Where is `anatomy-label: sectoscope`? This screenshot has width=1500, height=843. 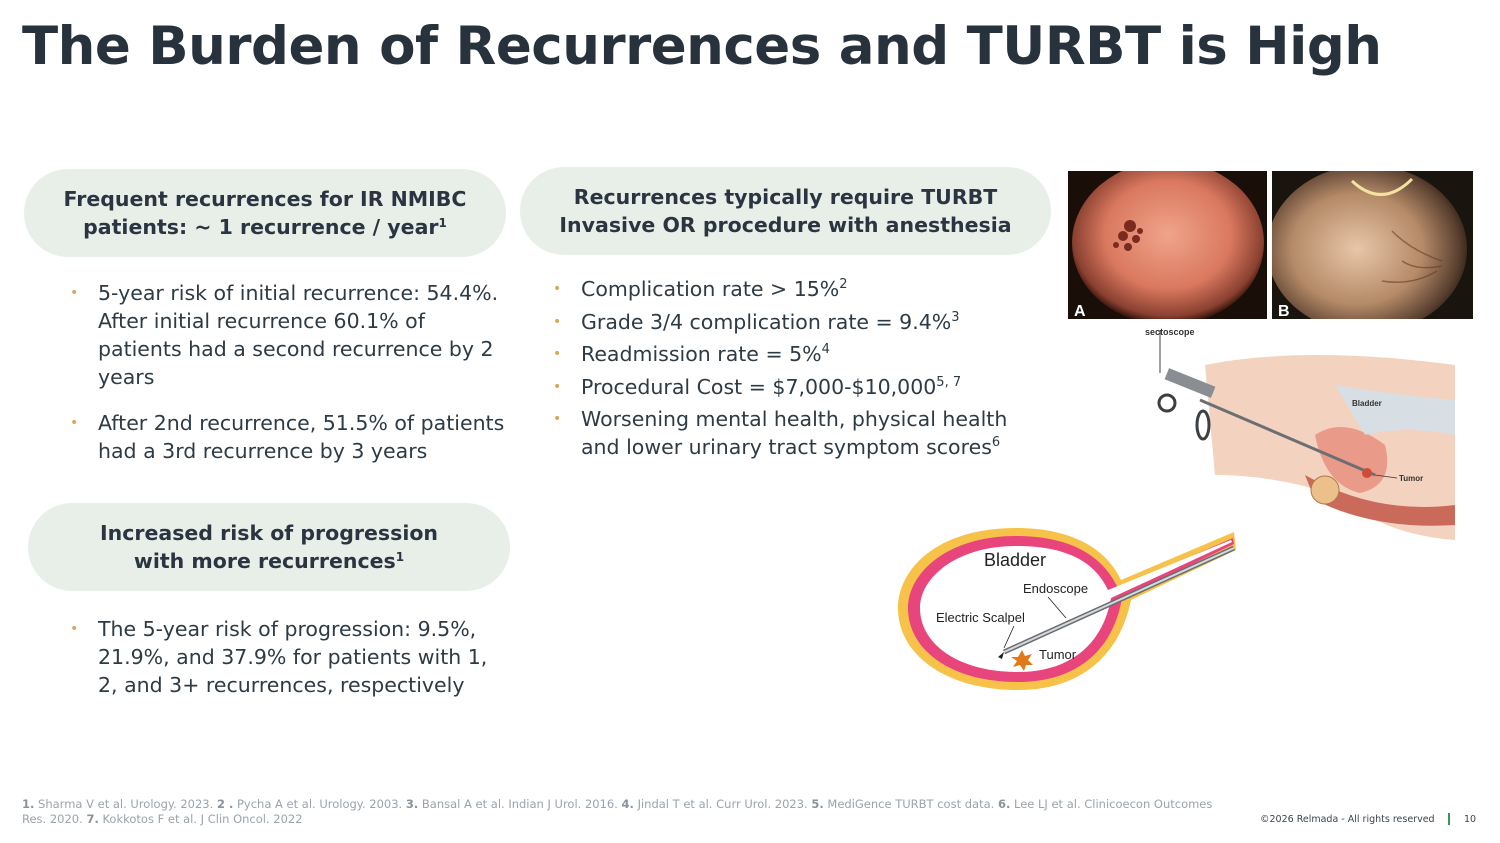
anatomy-label: sectoscope is located at coordinates (1170, 332).